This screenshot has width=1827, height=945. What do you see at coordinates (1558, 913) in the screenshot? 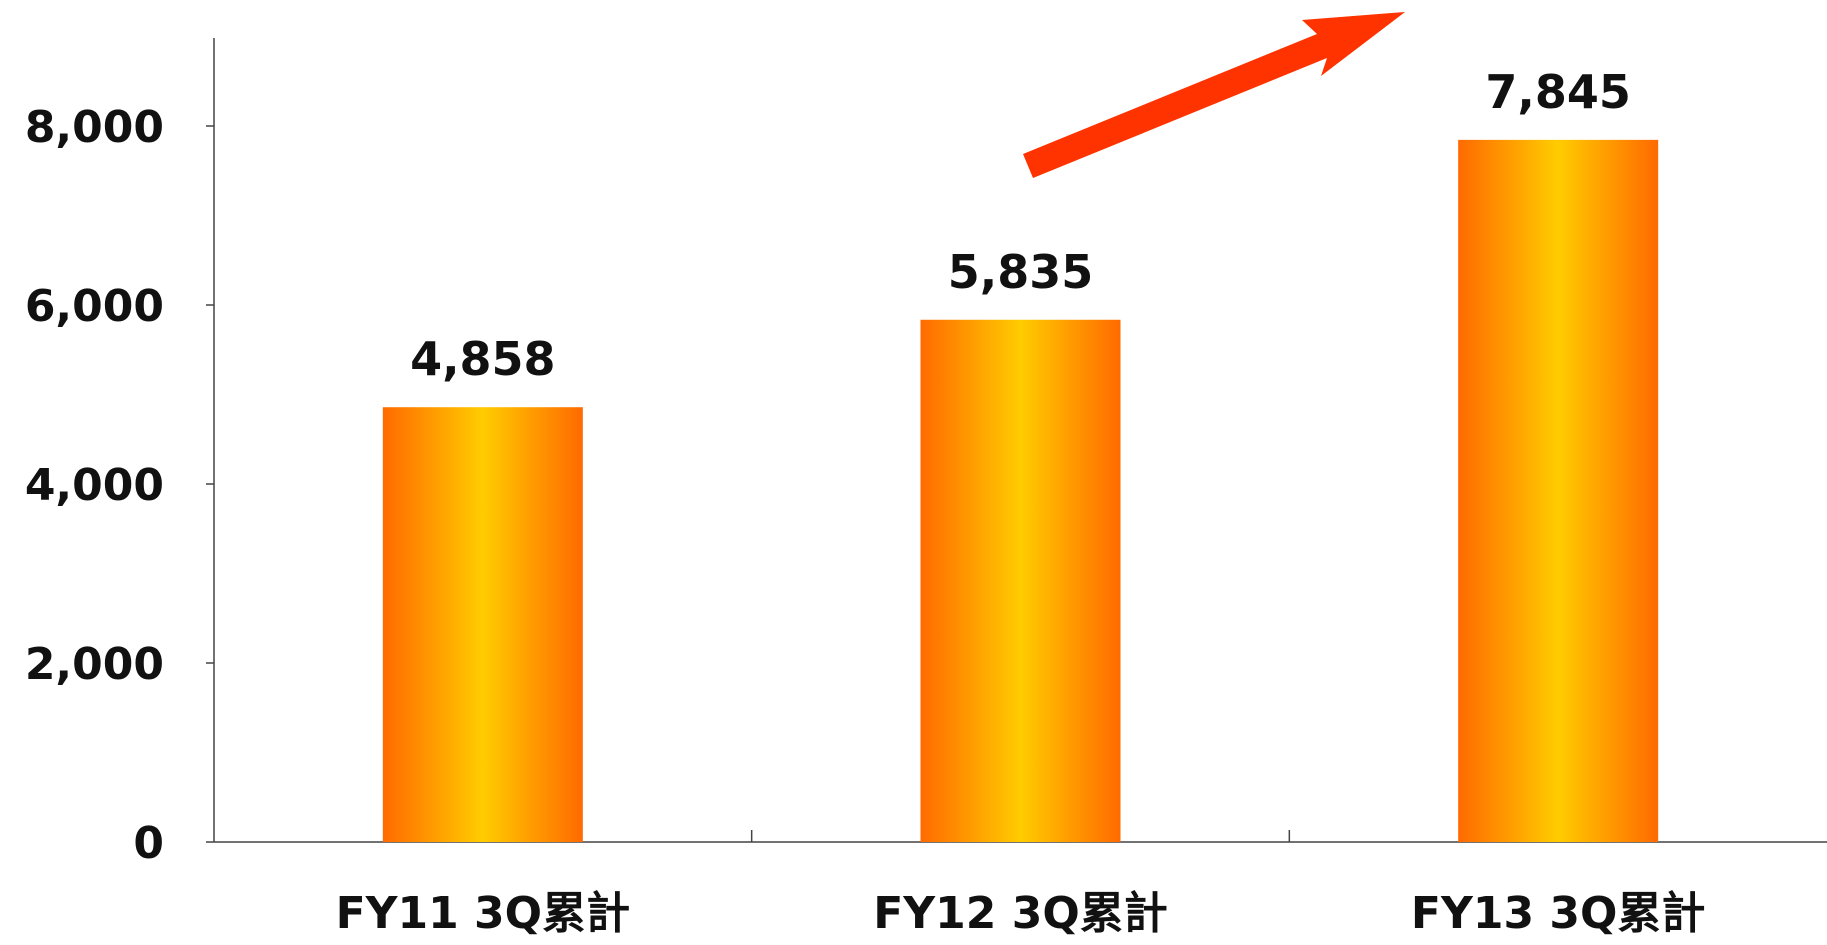
I see `x-tick-label: FY13 3Q累計` at bounding box center [1558, 913].